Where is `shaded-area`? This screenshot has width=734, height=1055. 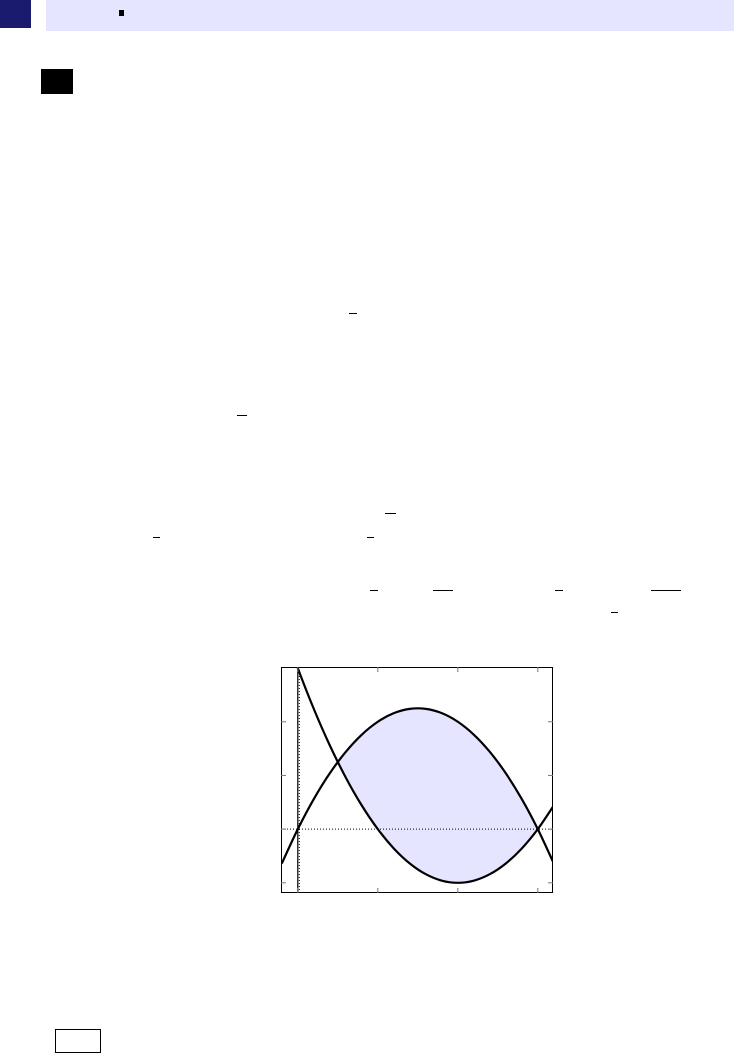
shaded-area is located at coordinates (437, 795).